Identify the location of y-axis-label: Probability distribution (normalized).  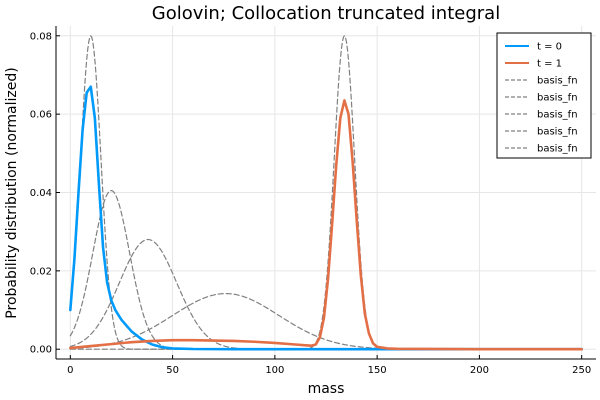
(12, 192).